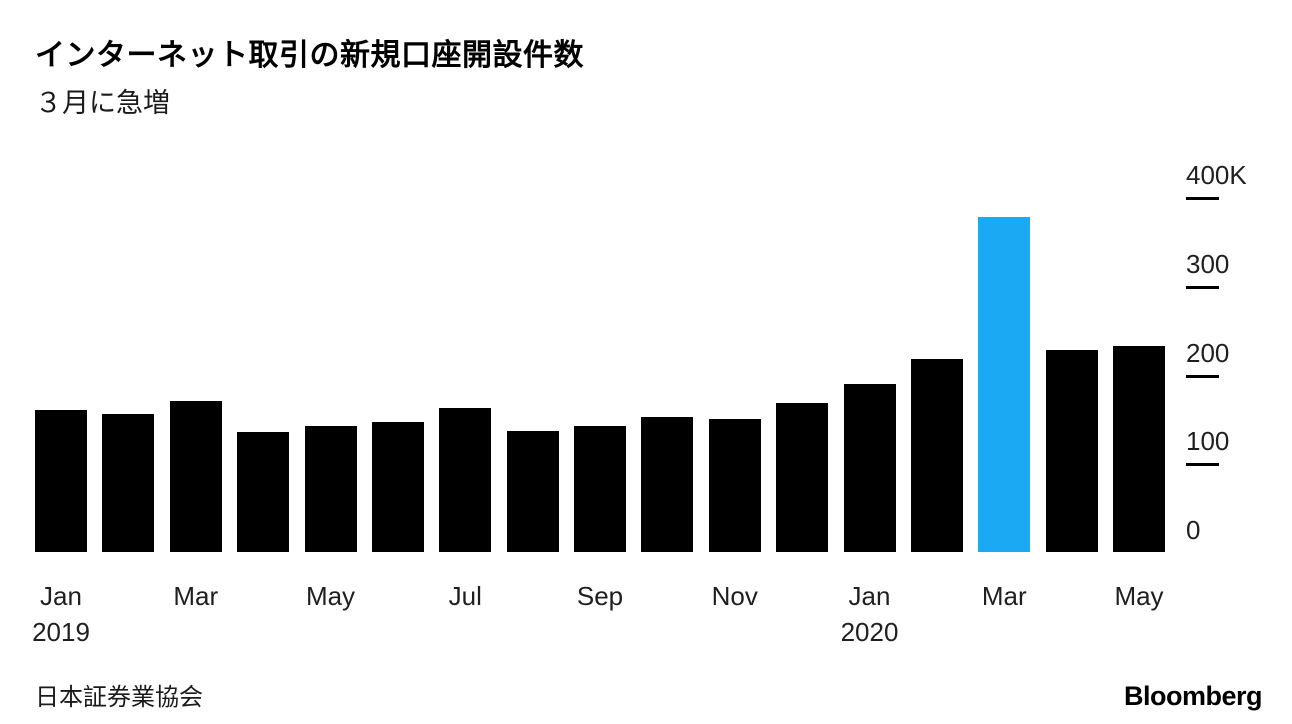 The width and height of the screenshot is (1292, 724). What do you see at coordinates (600, 489) in the screenshot?
I see `bar-sep-2019` at bounding box center [600, 489].